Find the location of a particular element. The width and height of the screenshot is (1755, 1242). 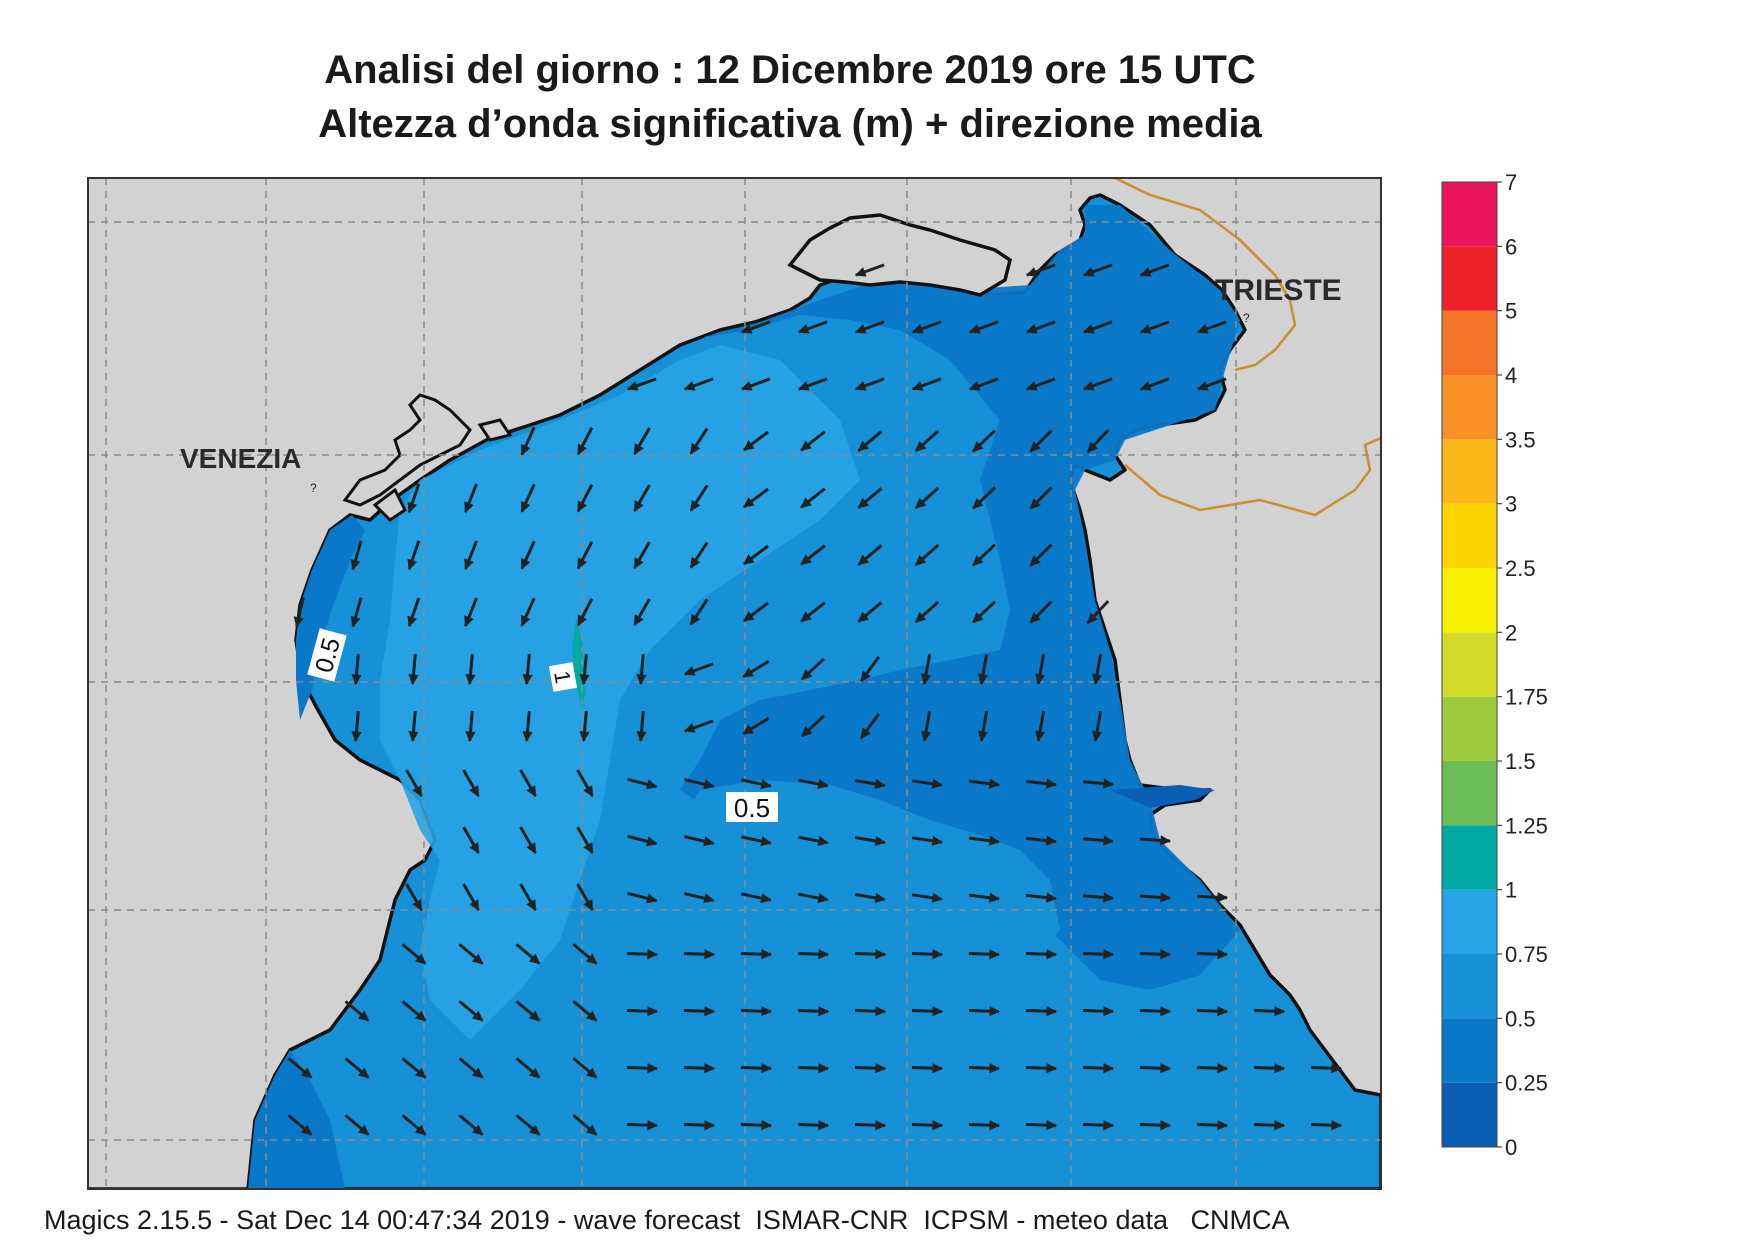

legend-label: 1.25 is located at coordinates (1526, 825).